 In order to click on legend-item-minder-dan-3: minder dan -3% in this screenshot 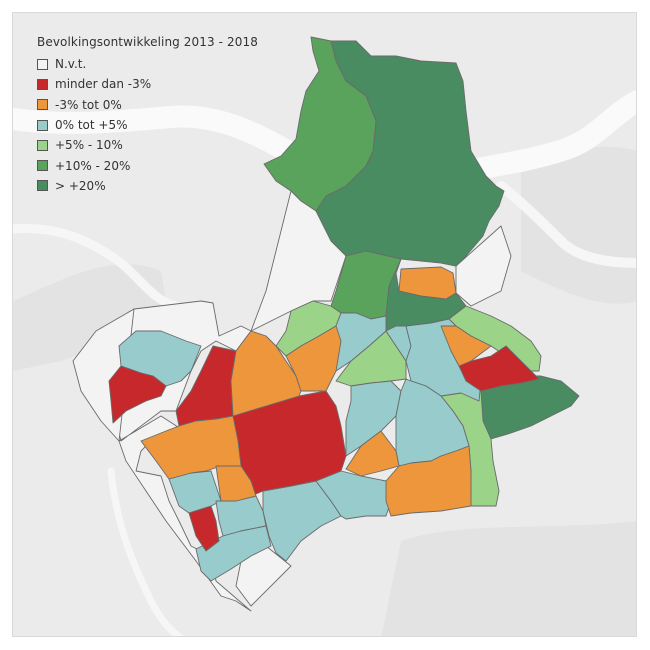, I will do `click(147, 84)`.